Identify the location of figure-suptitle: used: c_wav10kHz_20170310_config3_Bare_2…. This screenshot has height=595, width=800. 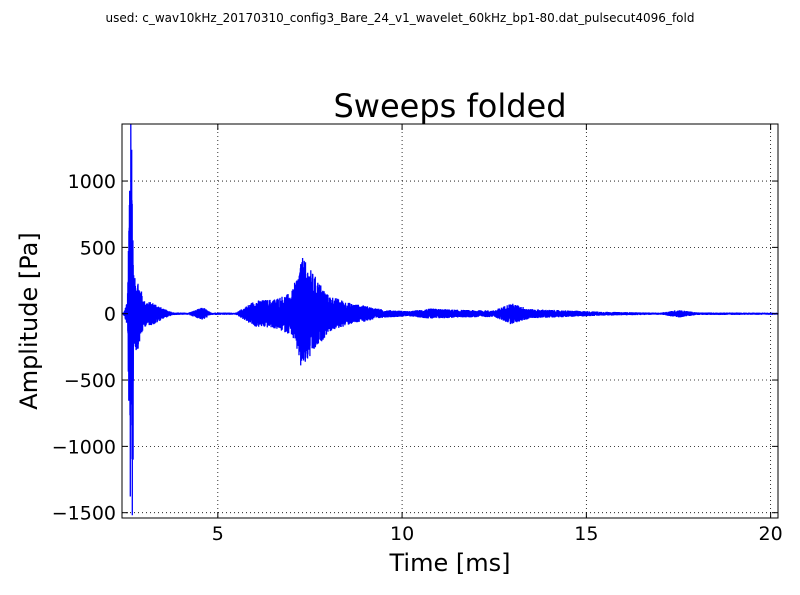
(400, 18).